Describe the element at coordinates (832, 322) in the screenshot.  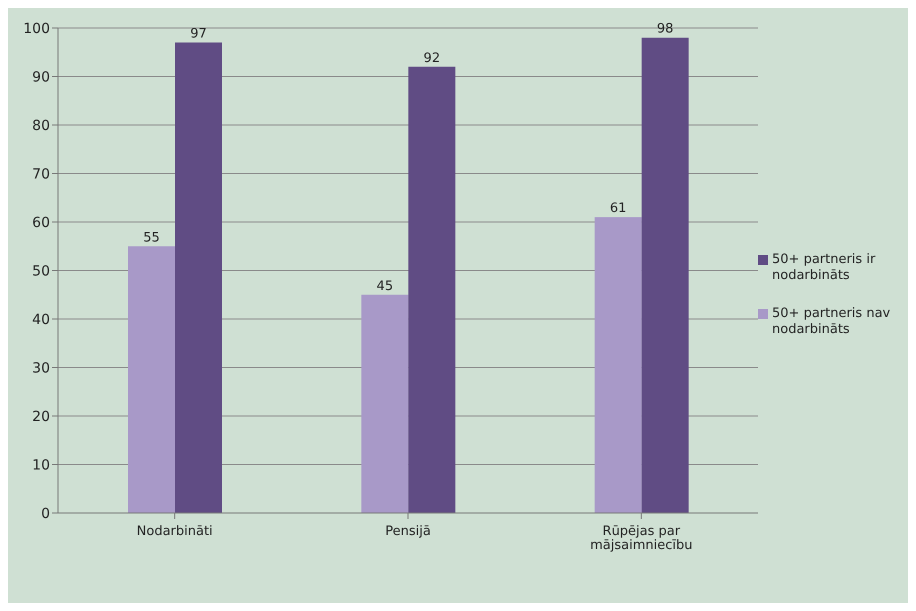
I see `legend-label: 50+ partneris nav nodarbināts` at that location.